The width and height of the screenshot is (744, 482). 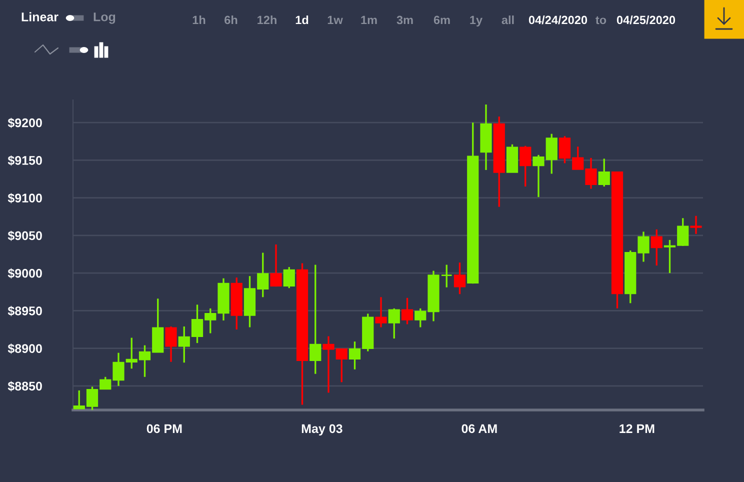 What do you see at coordinates (267, 20) in the screenshot?
I see `text: 12h` at bounding box center [267, 20].